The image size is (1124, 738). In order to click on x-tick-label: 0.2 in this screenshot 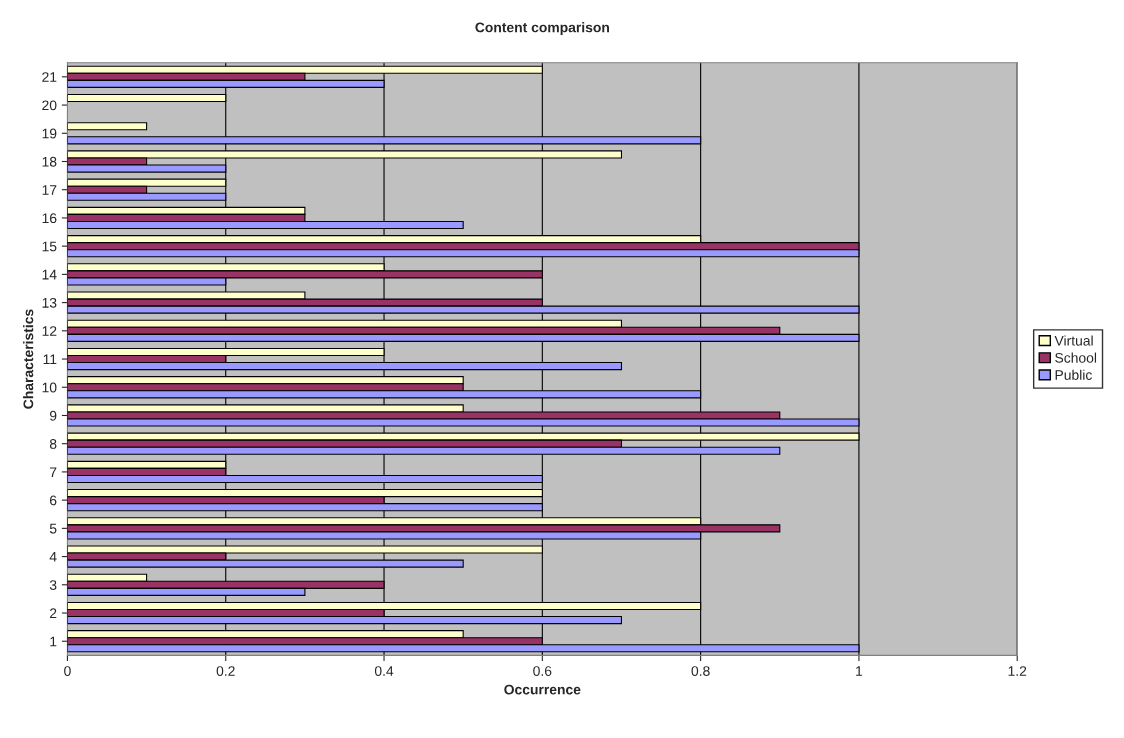, I will do `click(225, 671)`.